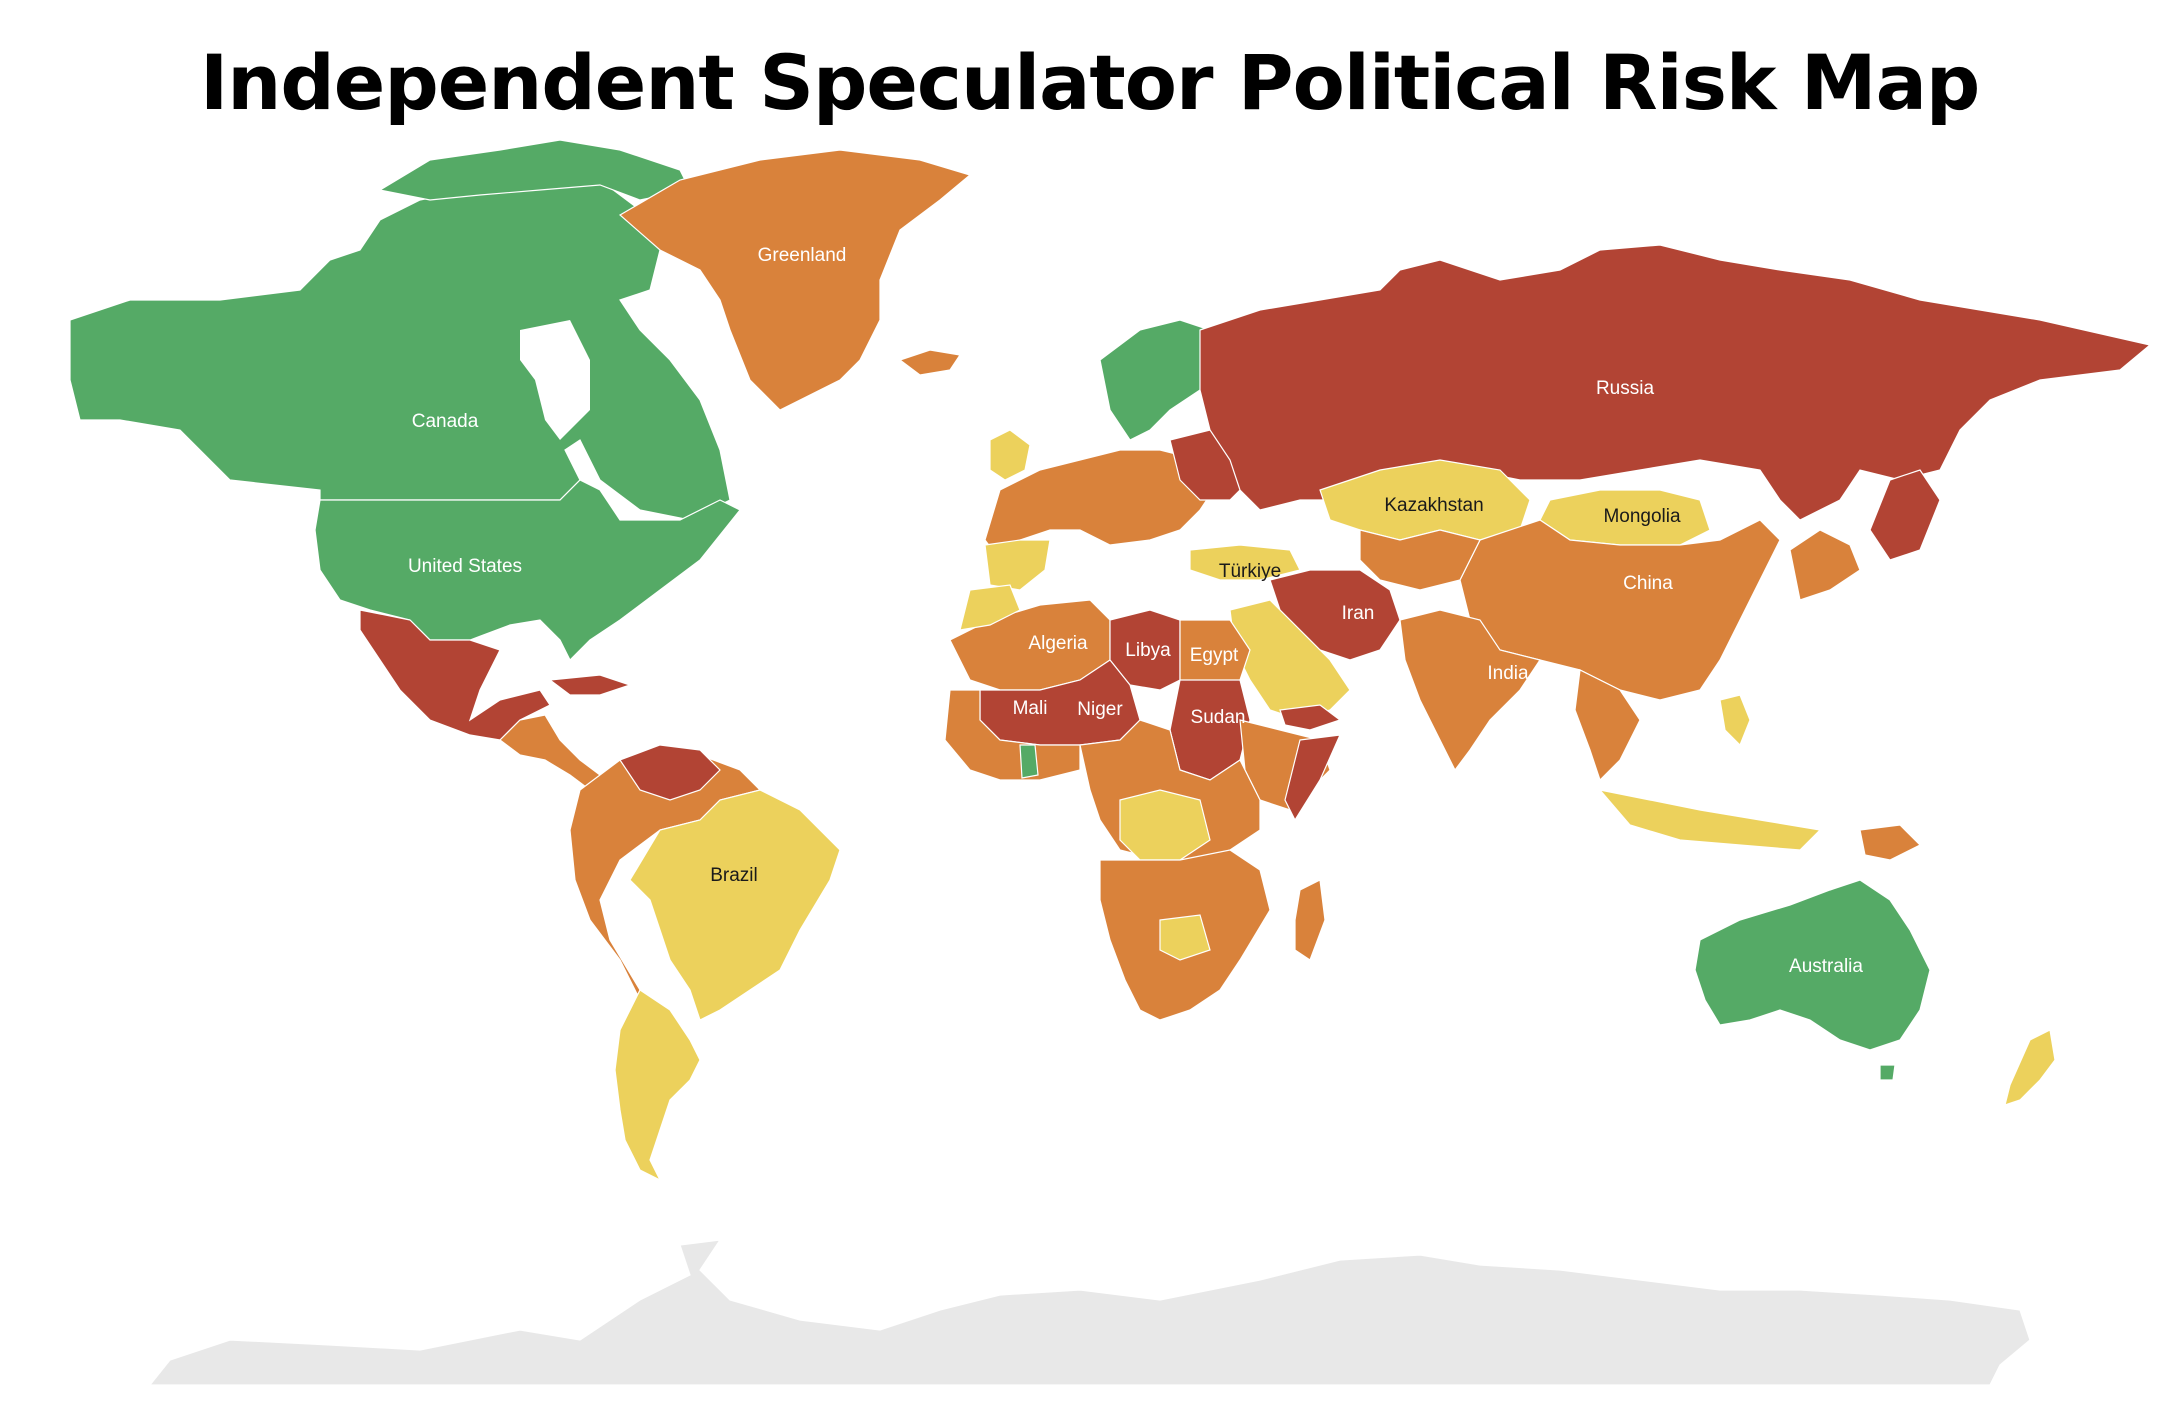 Image resolution: width=2174 pixels, height=1402 pixels. Describe the element at coordinates (1420, 560) in the screenshot. I see `central-asia-region` at that location.